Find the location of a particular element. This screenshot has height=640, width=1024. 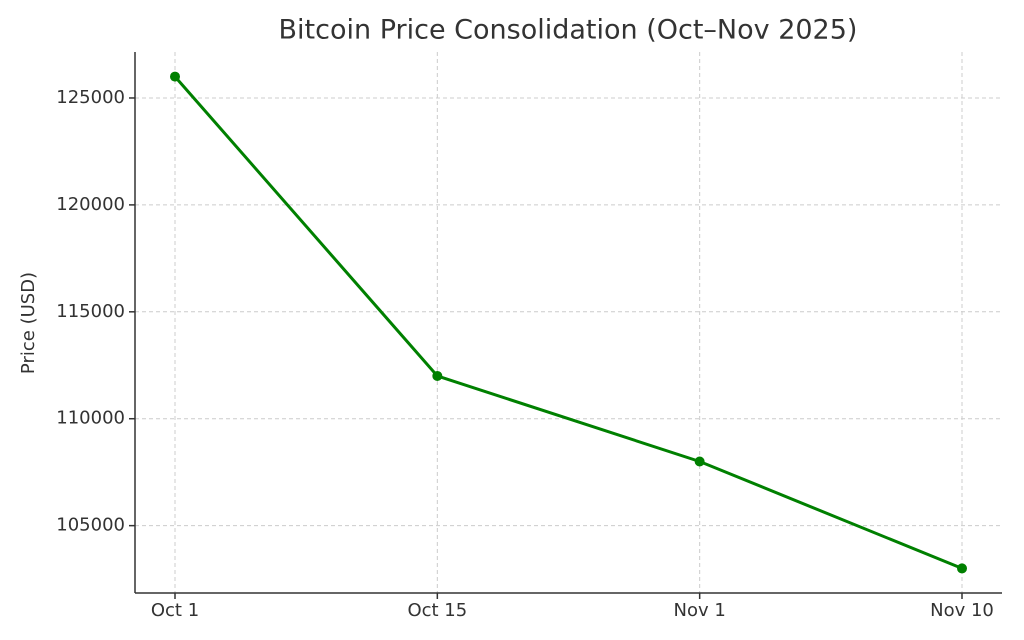

y-tick-label: 110000 is located at coordinates (90, 418).